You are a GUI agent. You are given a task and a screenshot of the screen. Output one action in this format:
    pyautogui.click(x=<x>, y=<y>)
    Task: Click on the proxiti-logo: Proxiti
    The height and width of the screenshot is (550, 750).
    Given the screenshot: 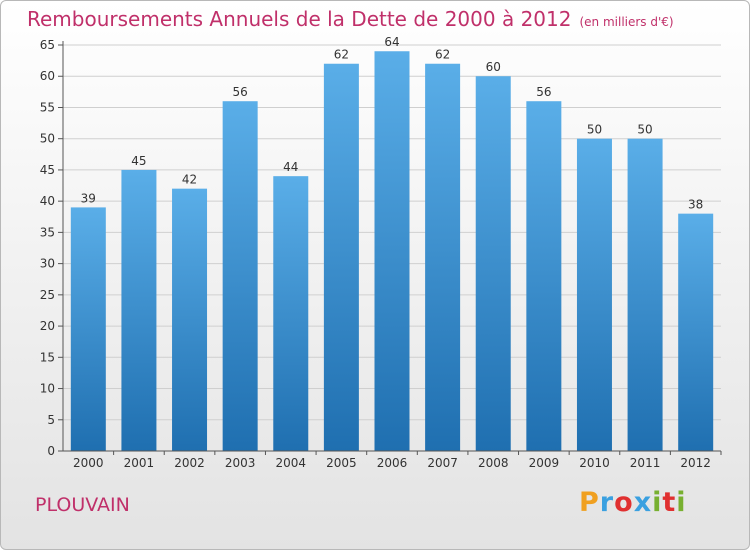 What is the action you would take?
    pyautogui.click(x=633, y=502)
    